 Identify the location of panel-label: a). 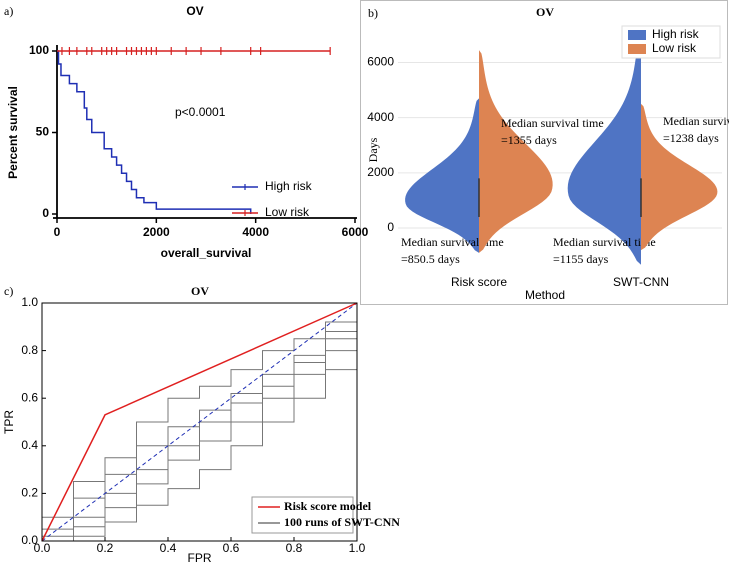
(8, 11).